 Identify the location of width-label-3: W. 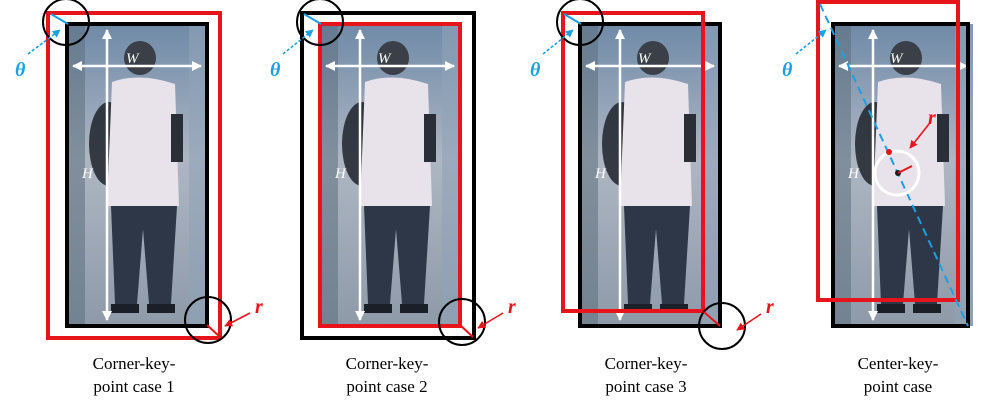
(645, 59).